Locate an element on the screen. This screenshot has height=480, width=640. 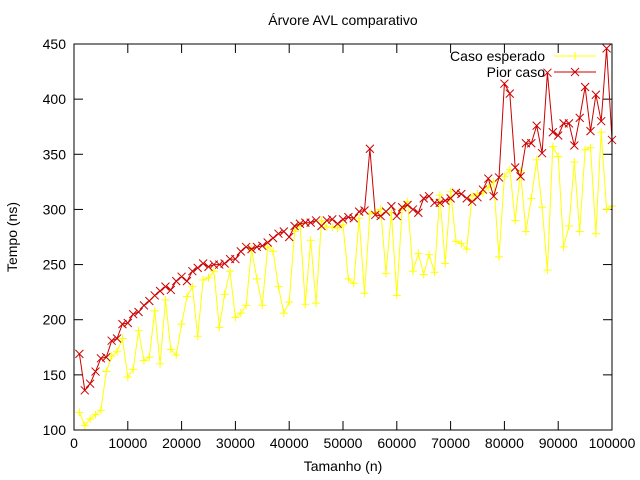
x-tick-label: 100000 is located at coordinates (612, 443).